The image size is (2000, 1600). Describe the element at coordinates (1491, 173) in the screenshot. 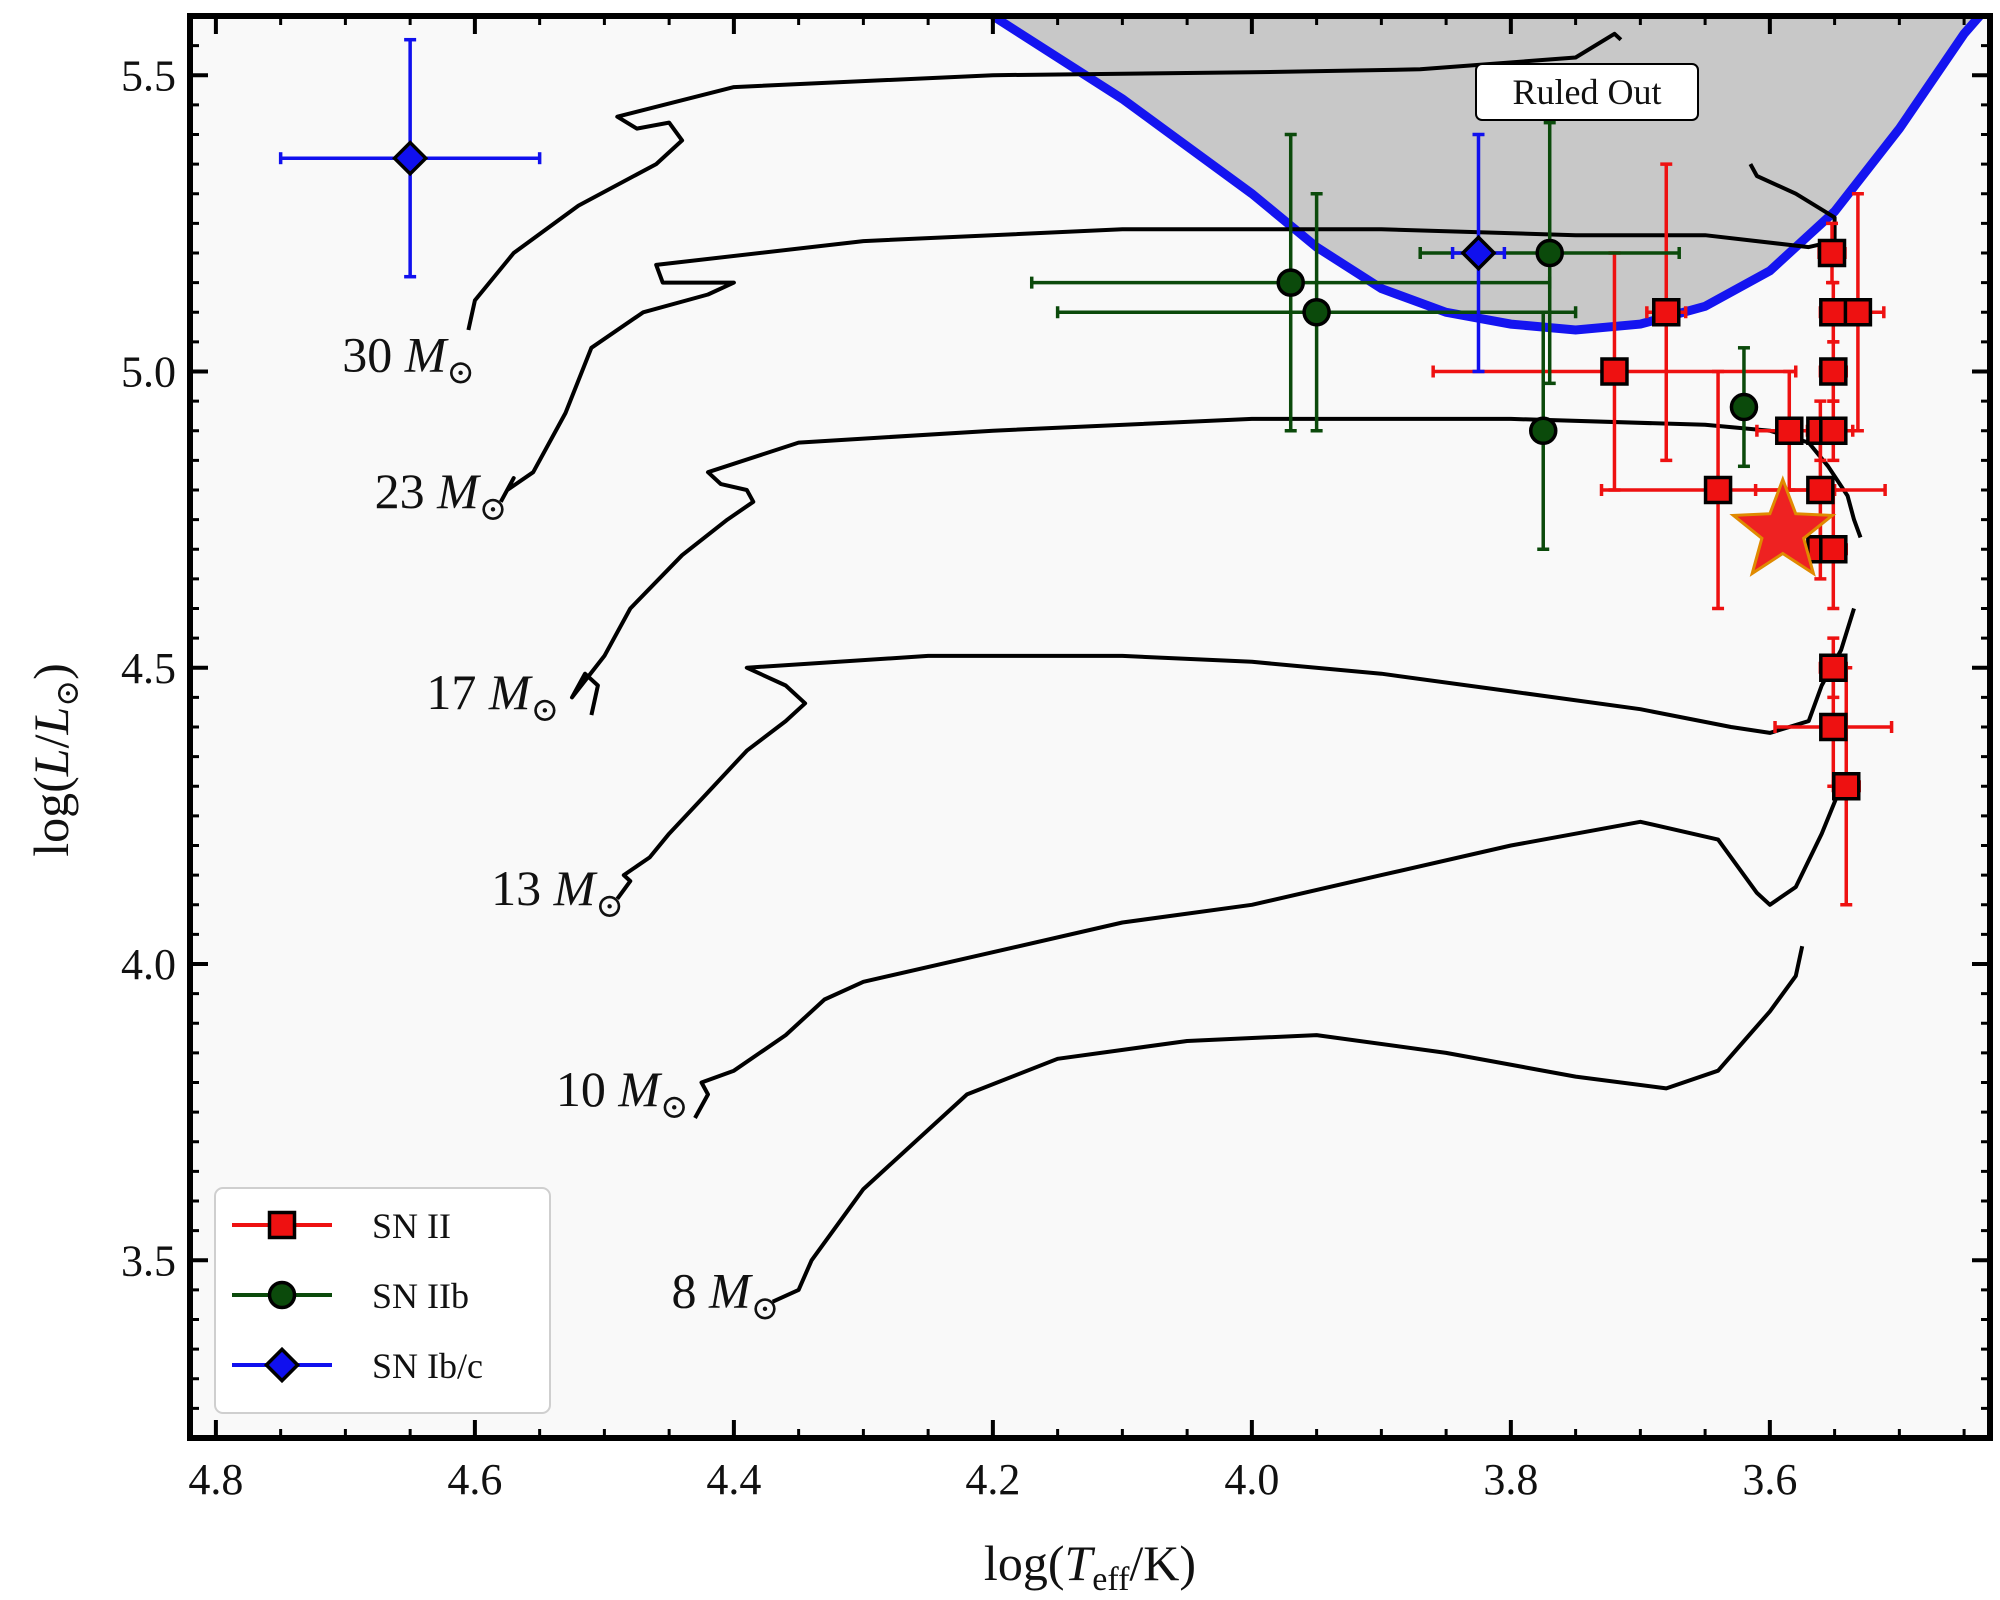

I see `ruled-out-region` at that location.